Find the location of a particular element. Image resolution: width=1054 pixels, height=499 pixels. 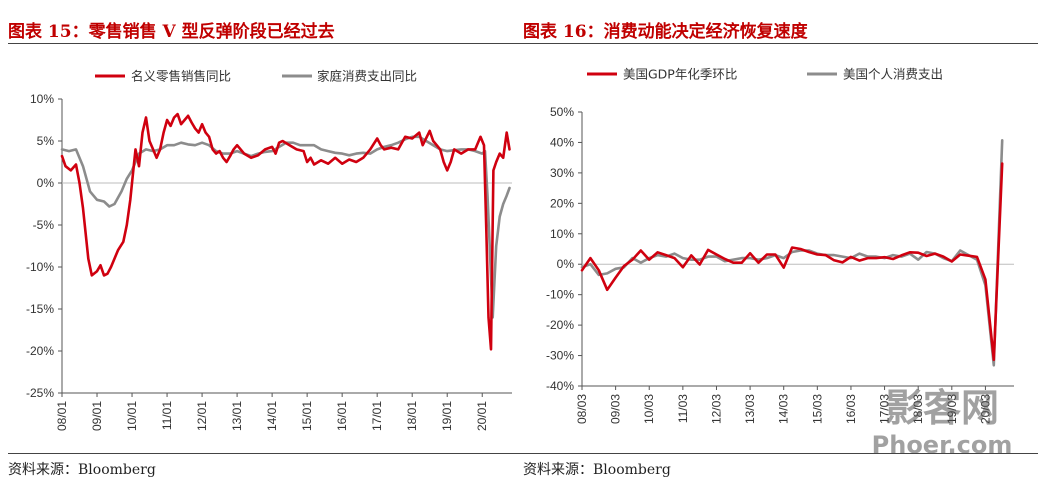

x-tick-label: 20/03 is located at coordinates (985, 409).